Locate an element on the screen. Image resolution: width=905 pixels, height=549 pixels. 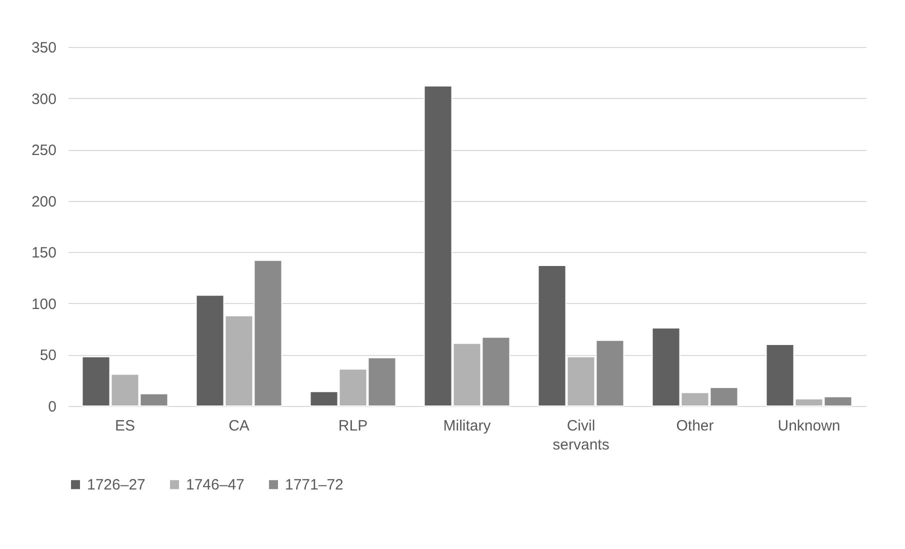
x-tick-label: Other is located at coordinates (695, 426).